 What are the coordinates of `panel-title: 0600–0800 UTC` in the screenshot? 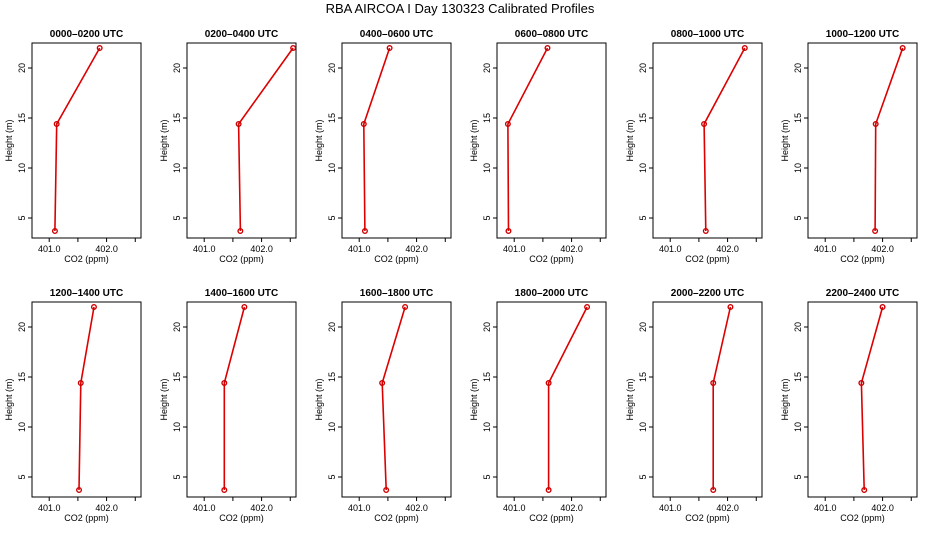 It's located at (551, 34).